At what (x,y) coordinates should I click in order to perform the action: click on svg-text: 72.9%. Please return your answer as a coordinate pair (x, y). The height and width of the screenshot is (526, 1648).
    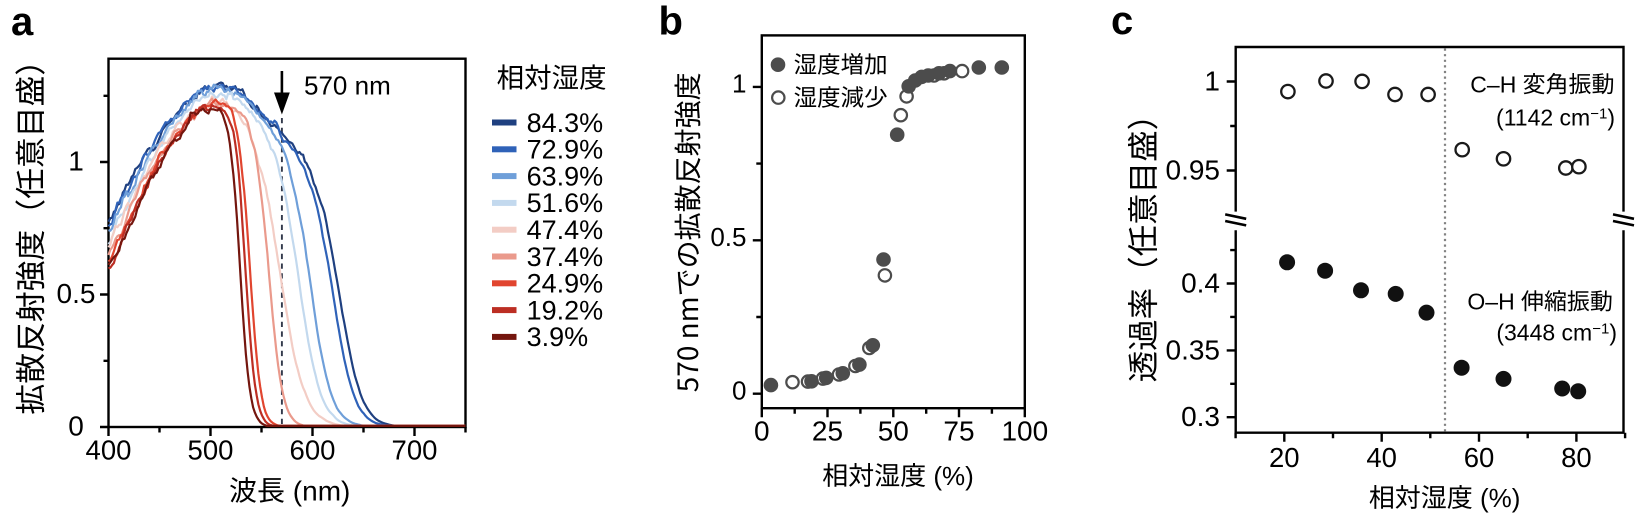
    Looking at the image, I should click on (565, 150).